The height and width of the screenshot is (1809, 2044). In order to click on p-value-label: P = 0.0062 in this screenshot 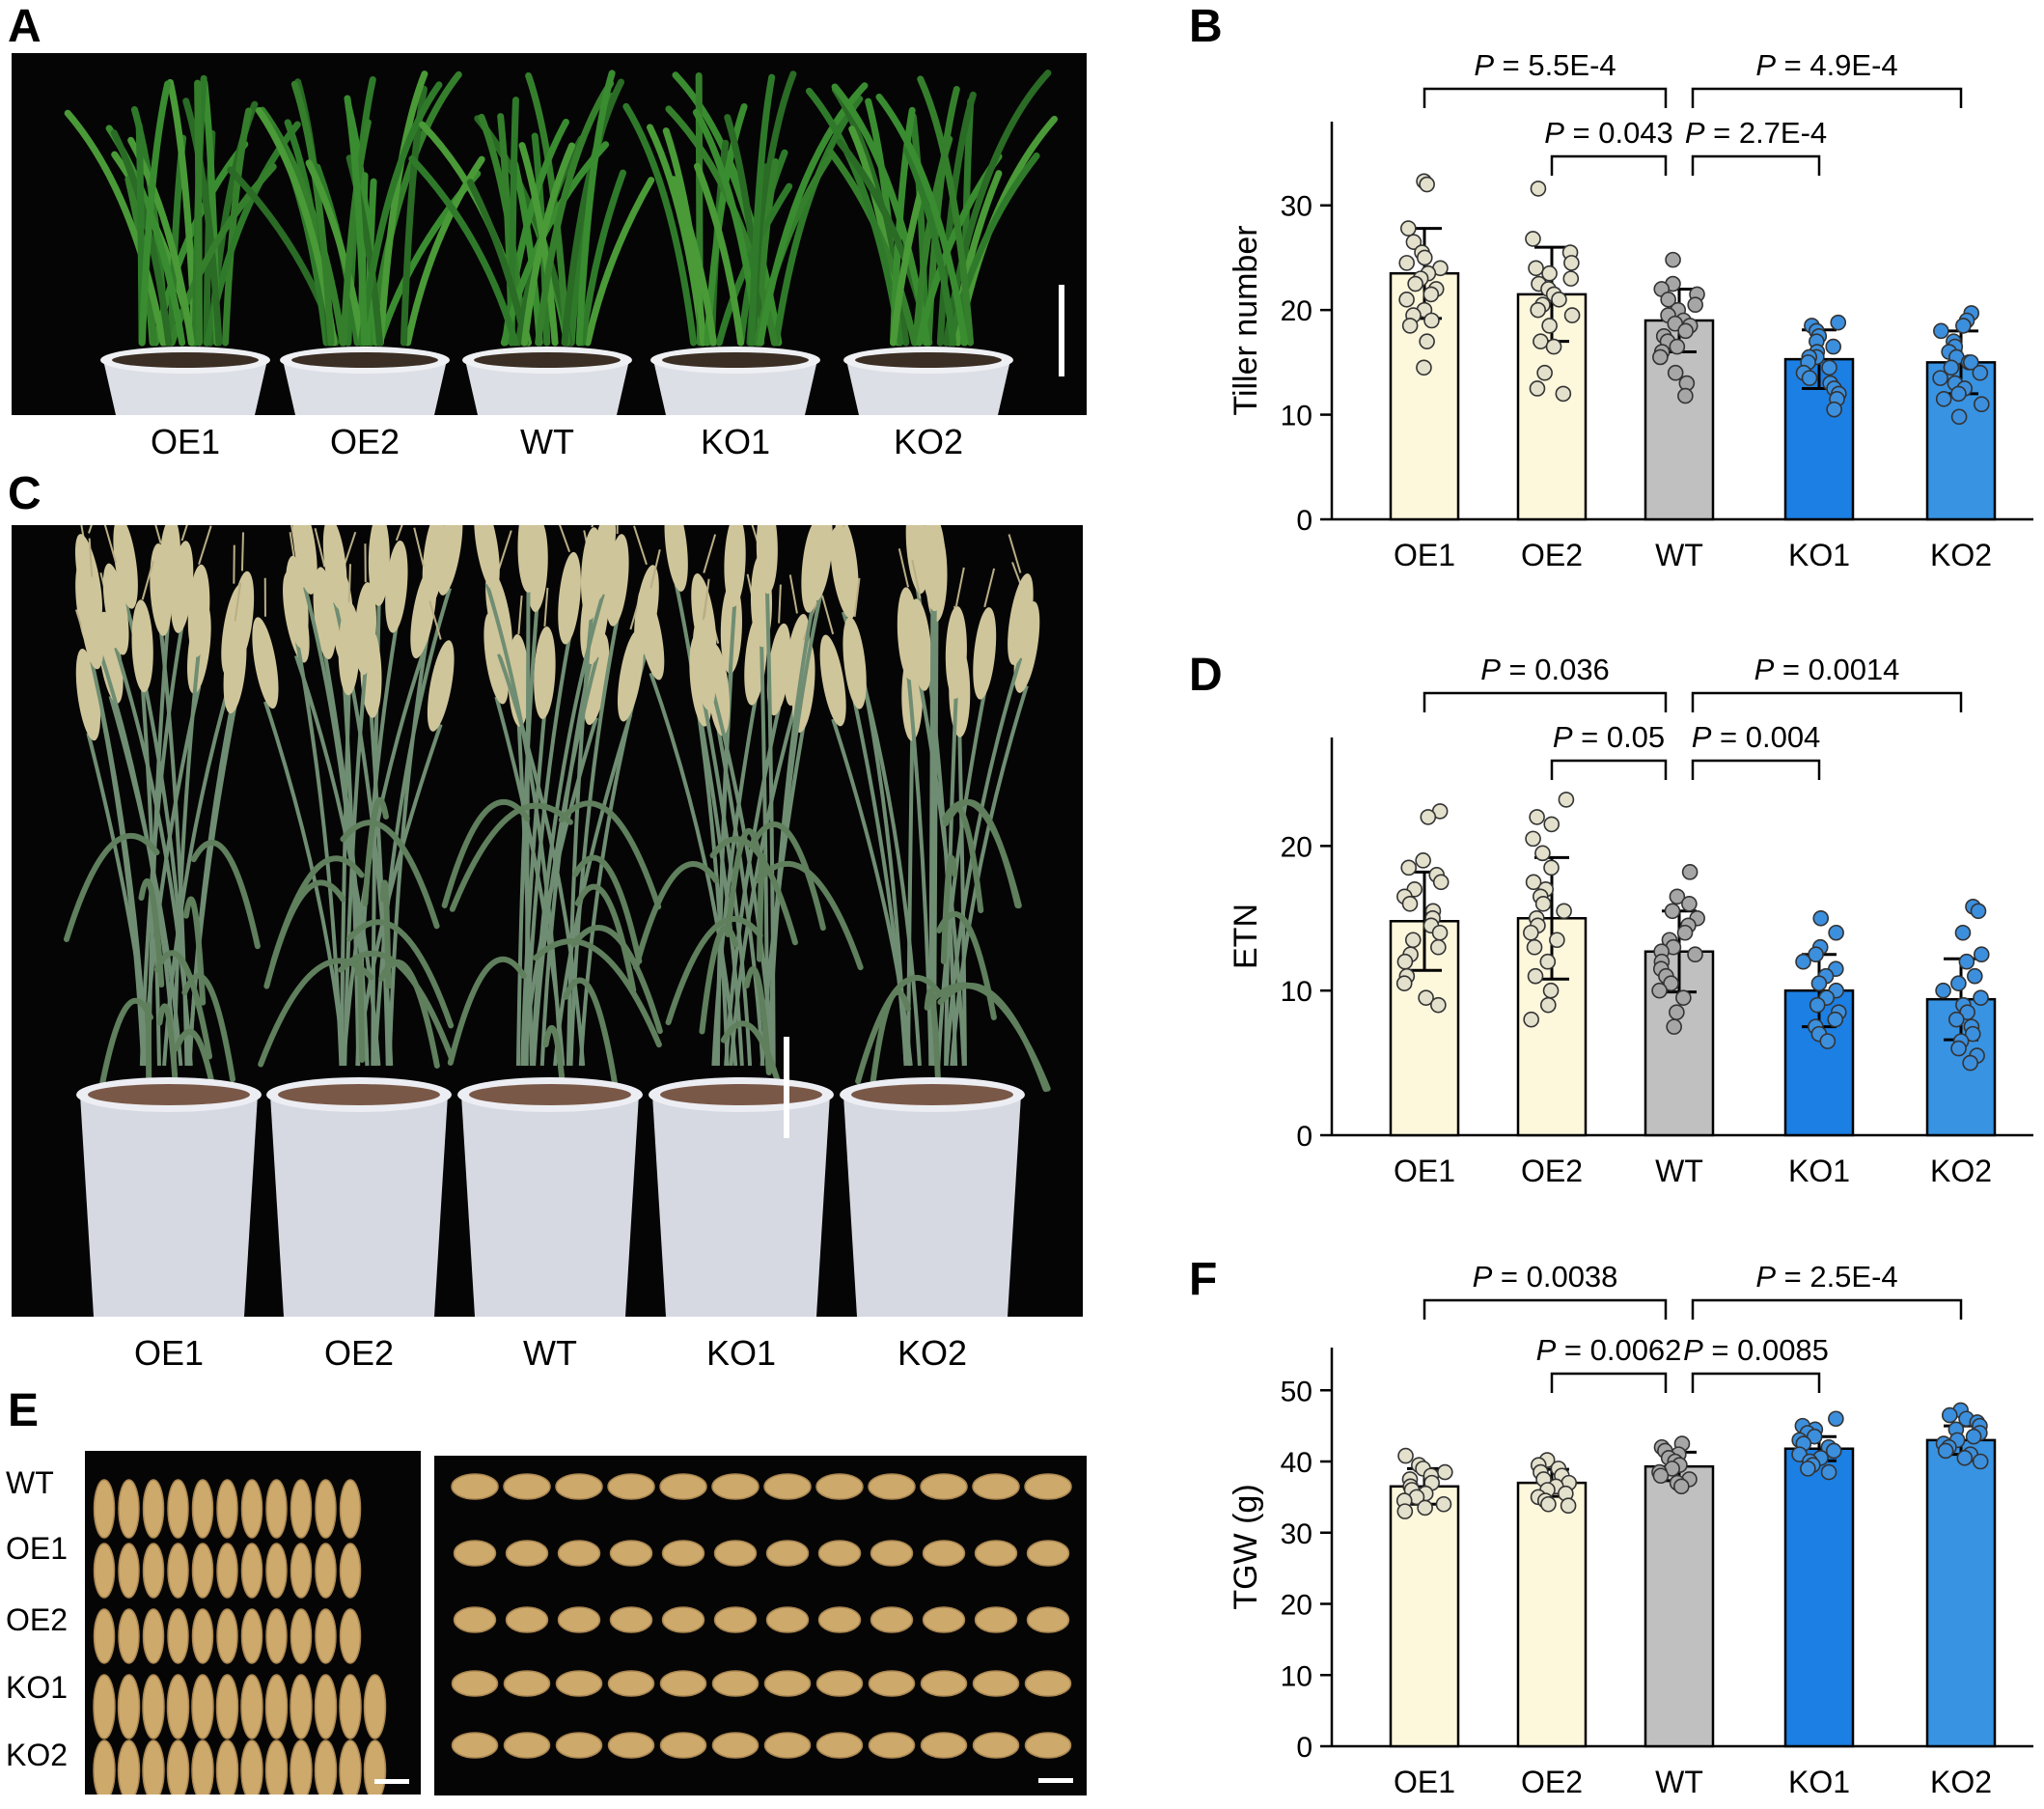, I will do `click(1609, 1350)`.